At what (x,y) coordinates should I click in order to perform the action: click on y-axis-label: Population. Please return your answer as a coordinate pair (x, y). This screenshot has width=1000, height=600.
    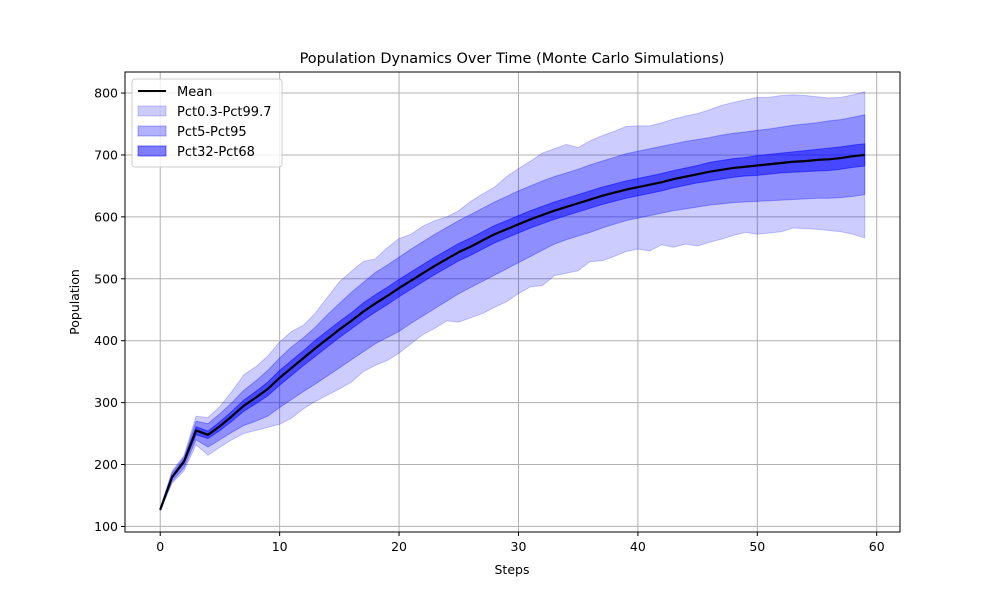
    Looking at the image, I should click on (74, 302).